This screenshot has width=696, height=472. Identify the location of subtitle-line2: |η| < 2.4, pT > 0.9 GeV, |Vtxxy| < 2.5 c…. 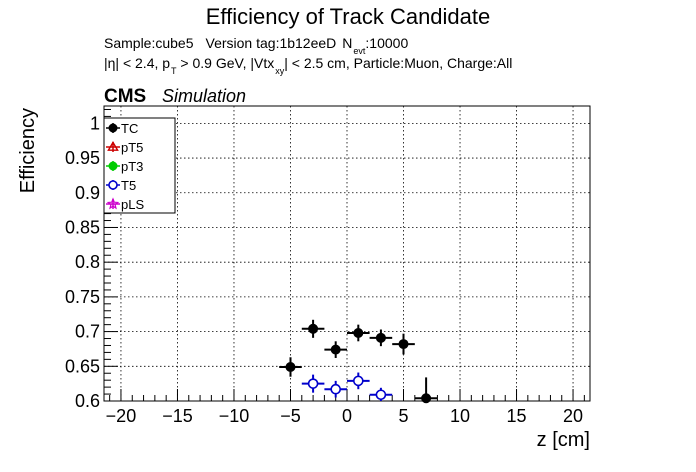
(308, 65).